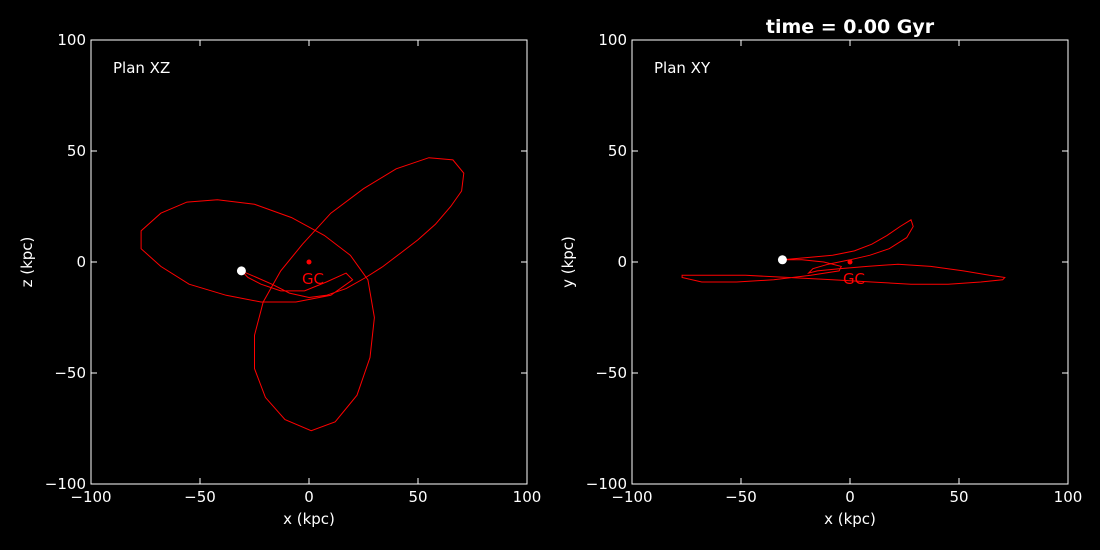  Describe the element at coordinates (854, 279) in the screenshot. I see `panel-xy-galactic-center-label: GC` at that location.